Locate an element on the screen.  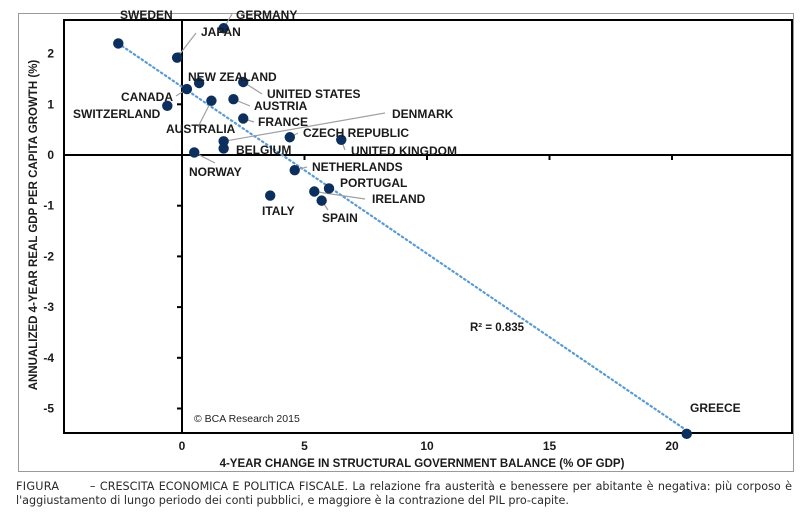
y-tick-labels: 2 1 0 -1 -2 -3 -4 -5 is located at coordinates (48, 231).